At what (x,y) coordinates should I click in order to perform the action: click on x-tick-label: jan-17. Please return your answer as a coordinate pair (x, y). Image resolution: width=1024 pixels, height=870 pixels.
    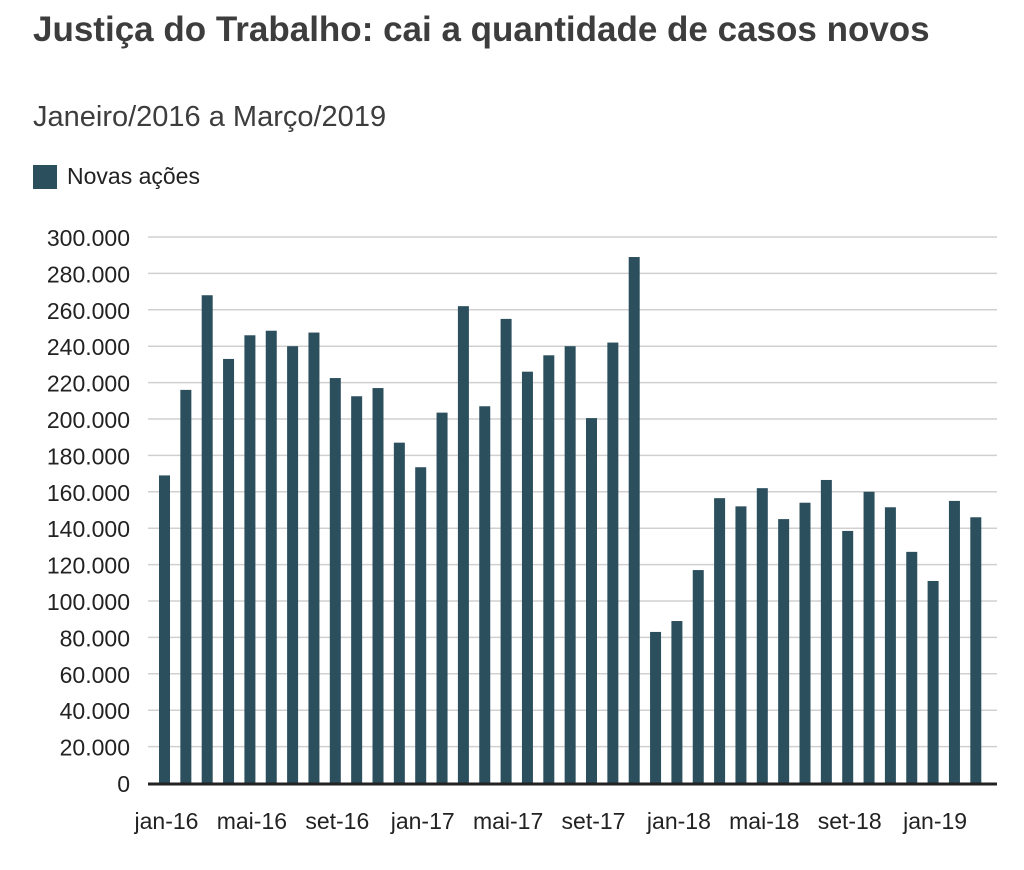
    Looking at the image, I should click on (422, 821).